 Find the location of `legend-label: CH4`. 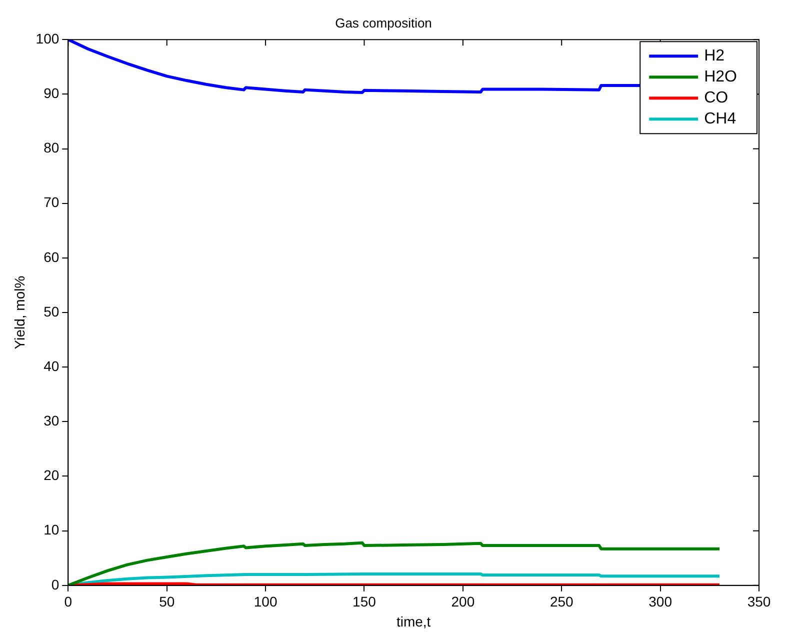

legend-label: CH4 is located at coordinates (720, 119).